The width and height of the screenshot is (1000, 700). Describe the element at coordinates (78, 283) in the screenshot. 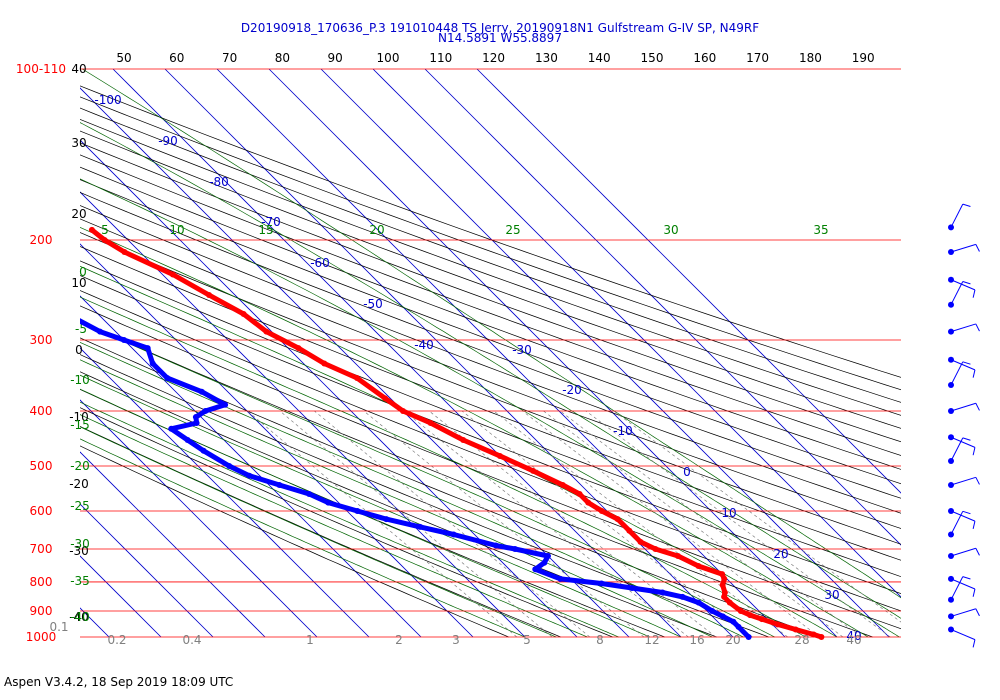

I see `left-axis-label: 10` at that location.